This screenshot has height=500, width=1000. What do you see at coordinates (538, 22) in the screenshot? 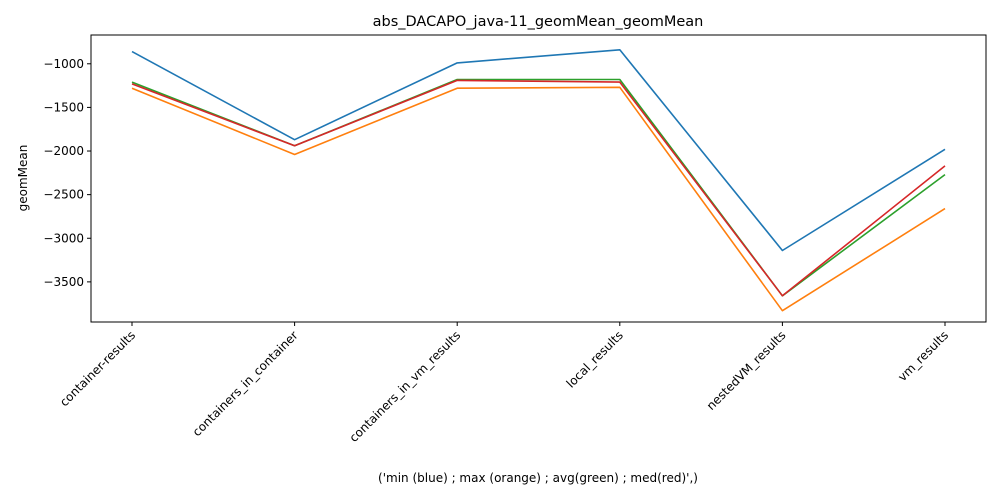
I see `chart-title: abs_DACAPO_java-11_geomMean_geomMean` at bounding box center [538, 22].